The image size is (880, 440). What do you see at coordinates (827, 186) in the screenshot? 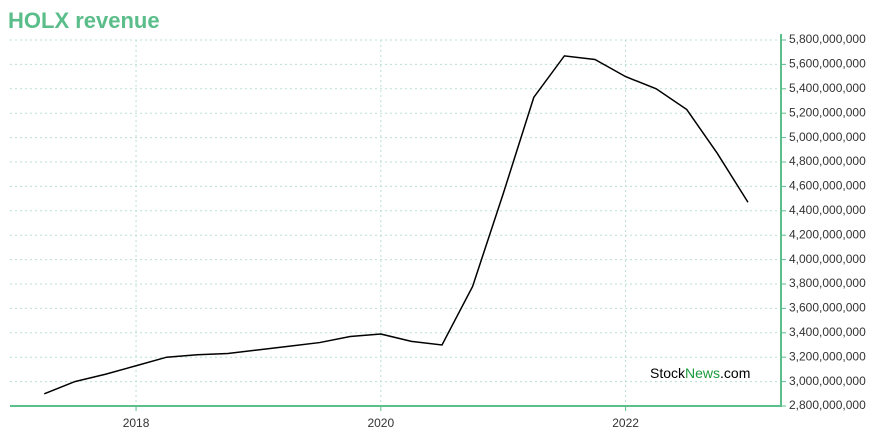
I see `y-tick-label: 4,600,000,000` at bounding box center [827, 186].